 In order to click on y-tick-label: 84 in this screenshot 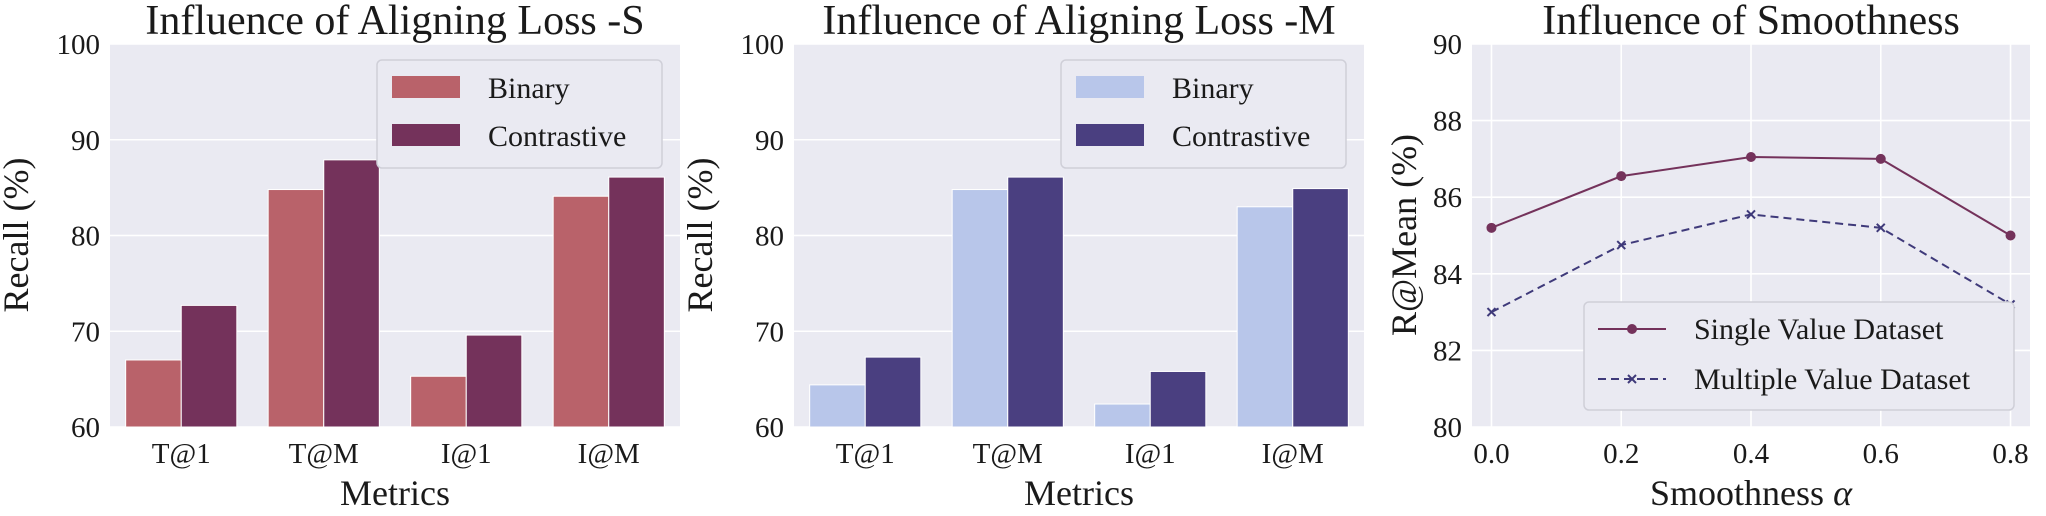, I will do `click(1448, 275)`.